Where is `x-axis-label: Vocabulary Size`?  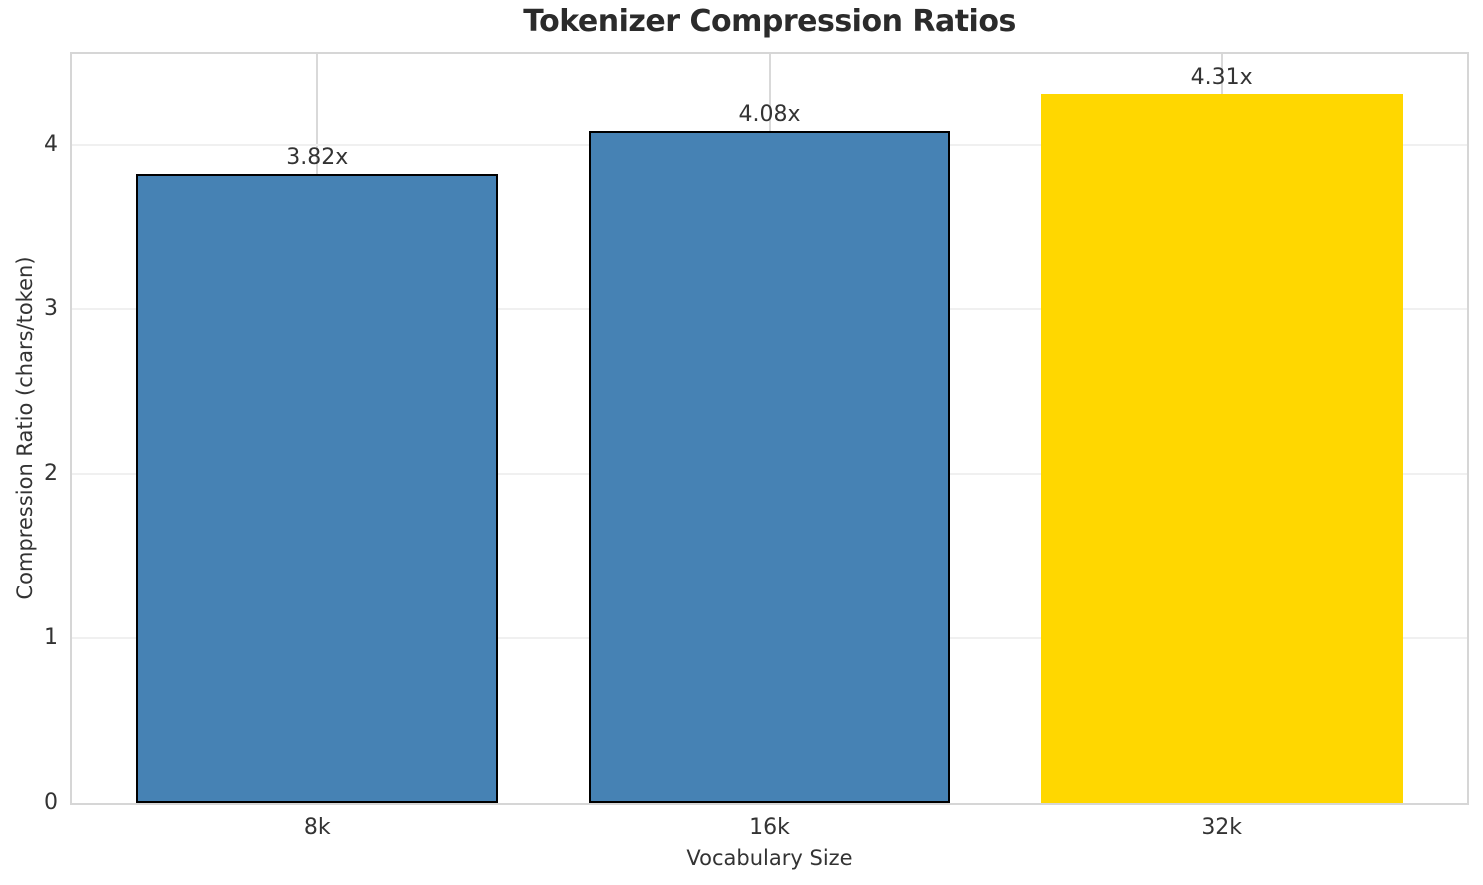 x-axis-label: Vocabulary Size is located at coordinates (769, 858).